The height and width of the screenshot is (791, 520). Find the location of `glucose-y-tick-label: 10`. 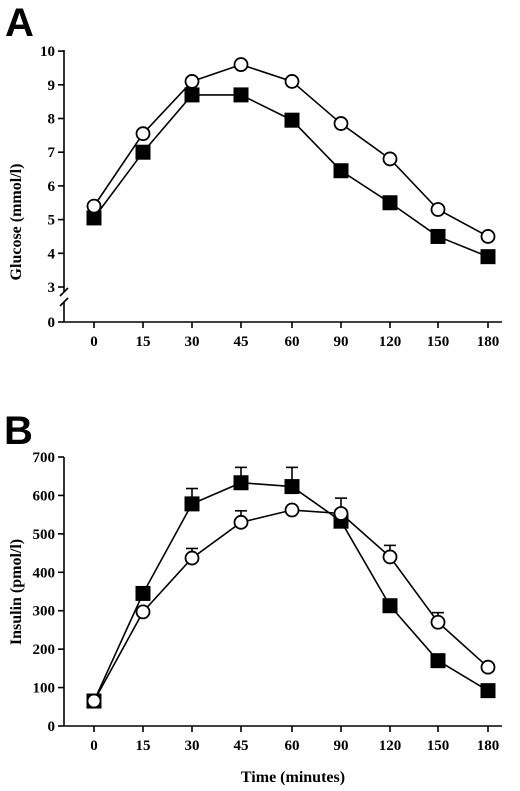

glucose-y-tick-label: 10 is located at coordinates (47, 52).